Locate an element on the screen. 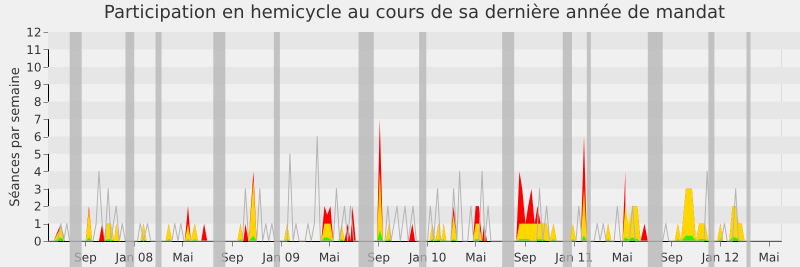 The height and width of the screenshot is (267, 800). x-tick-label: Jan 11 is located at coordinates (573, 257).